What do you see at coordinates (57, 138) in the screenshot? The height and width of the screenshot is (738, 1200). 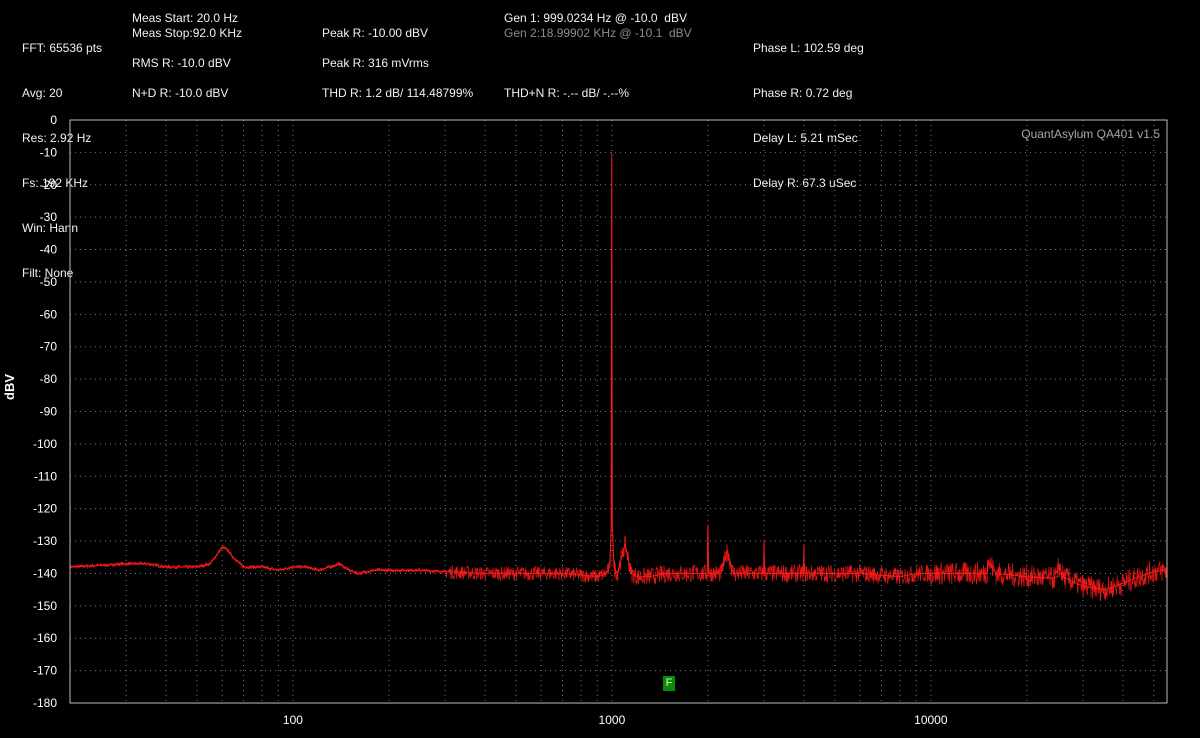 I see `resolution: Res: 2.92 Hz` at bounding box center [57, 138].